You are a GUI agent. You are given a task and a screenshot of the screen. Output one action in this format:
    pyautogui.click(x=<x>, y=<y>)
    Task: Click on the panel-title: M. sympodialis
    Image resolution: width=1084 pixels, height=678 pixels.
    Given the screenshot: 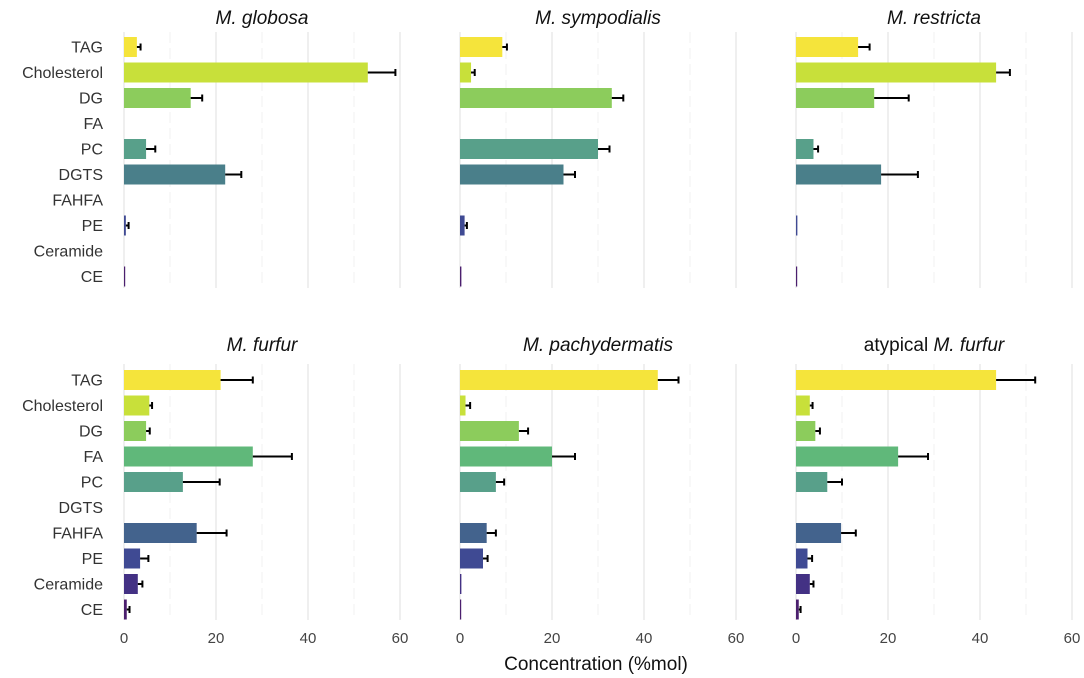 What is the action you would take?
    pyautogui.click(x=598, y=18)
    